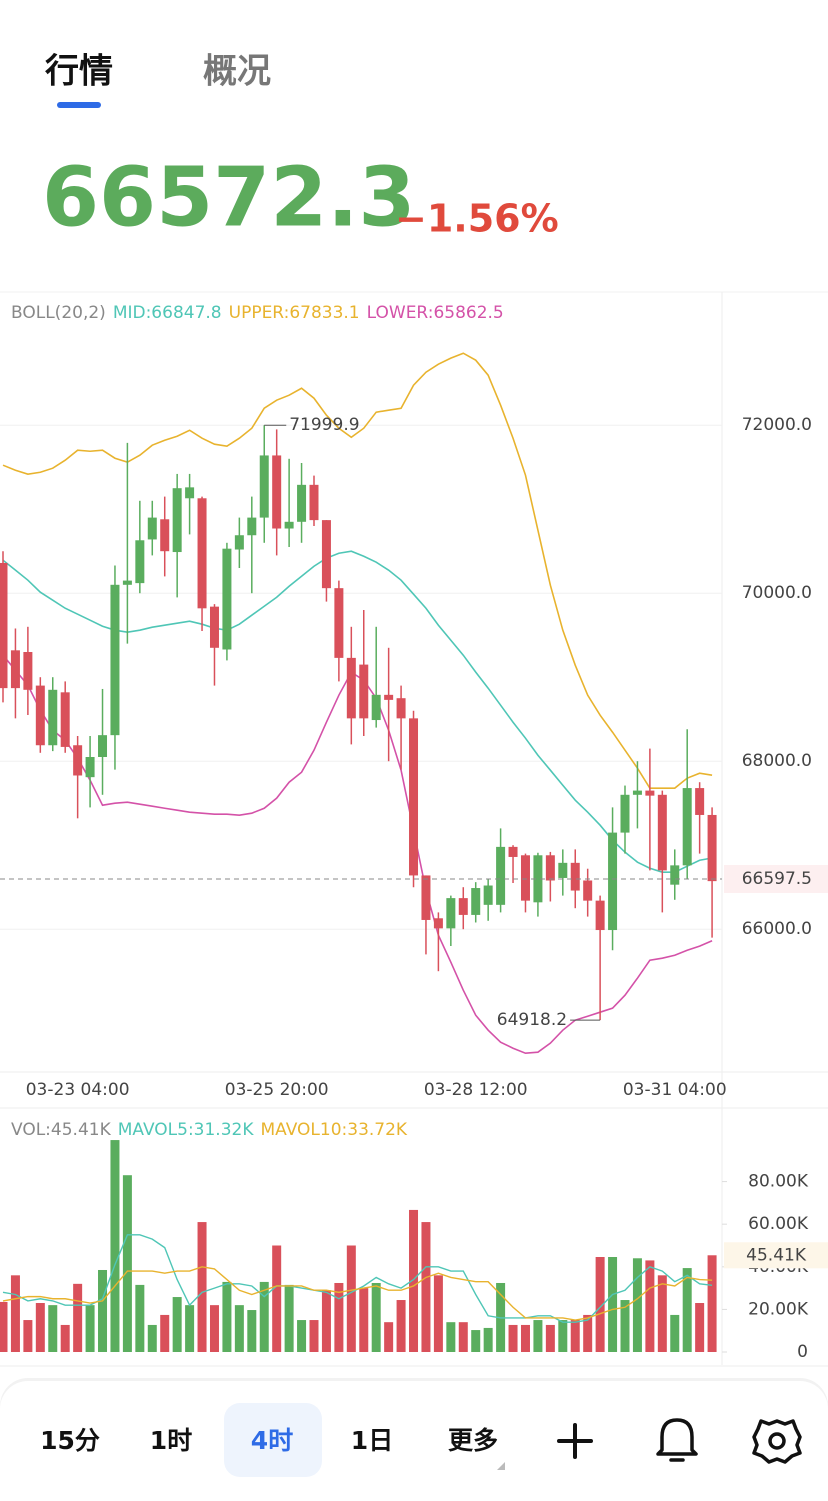 This screenshot has height=1501, width=828. What do you see at coordinates (277, 1090) in the screenshot?
I see `x-tick-label: 03-25 20:00` at bounding box center [277, 1090].